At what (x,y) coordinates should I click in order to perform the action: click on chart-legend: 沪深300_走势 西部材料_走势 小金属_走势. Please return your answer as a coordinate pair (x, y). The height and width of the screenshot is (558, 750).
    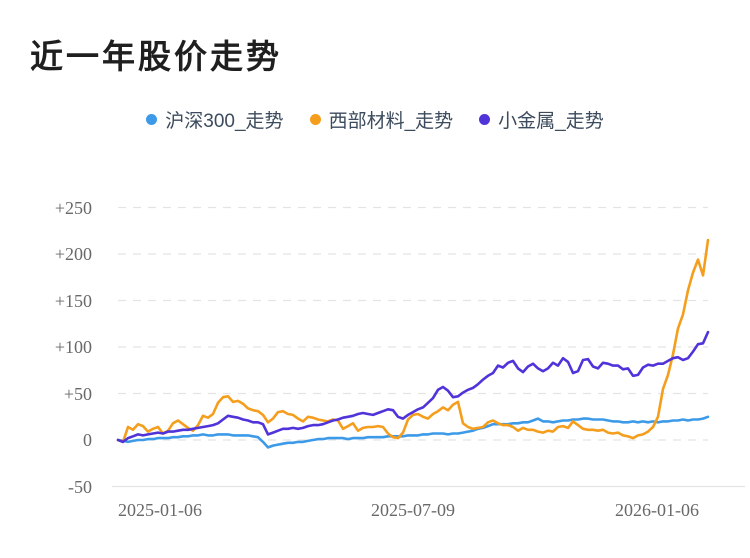
    Looking at the image, I should click on (375, 119).